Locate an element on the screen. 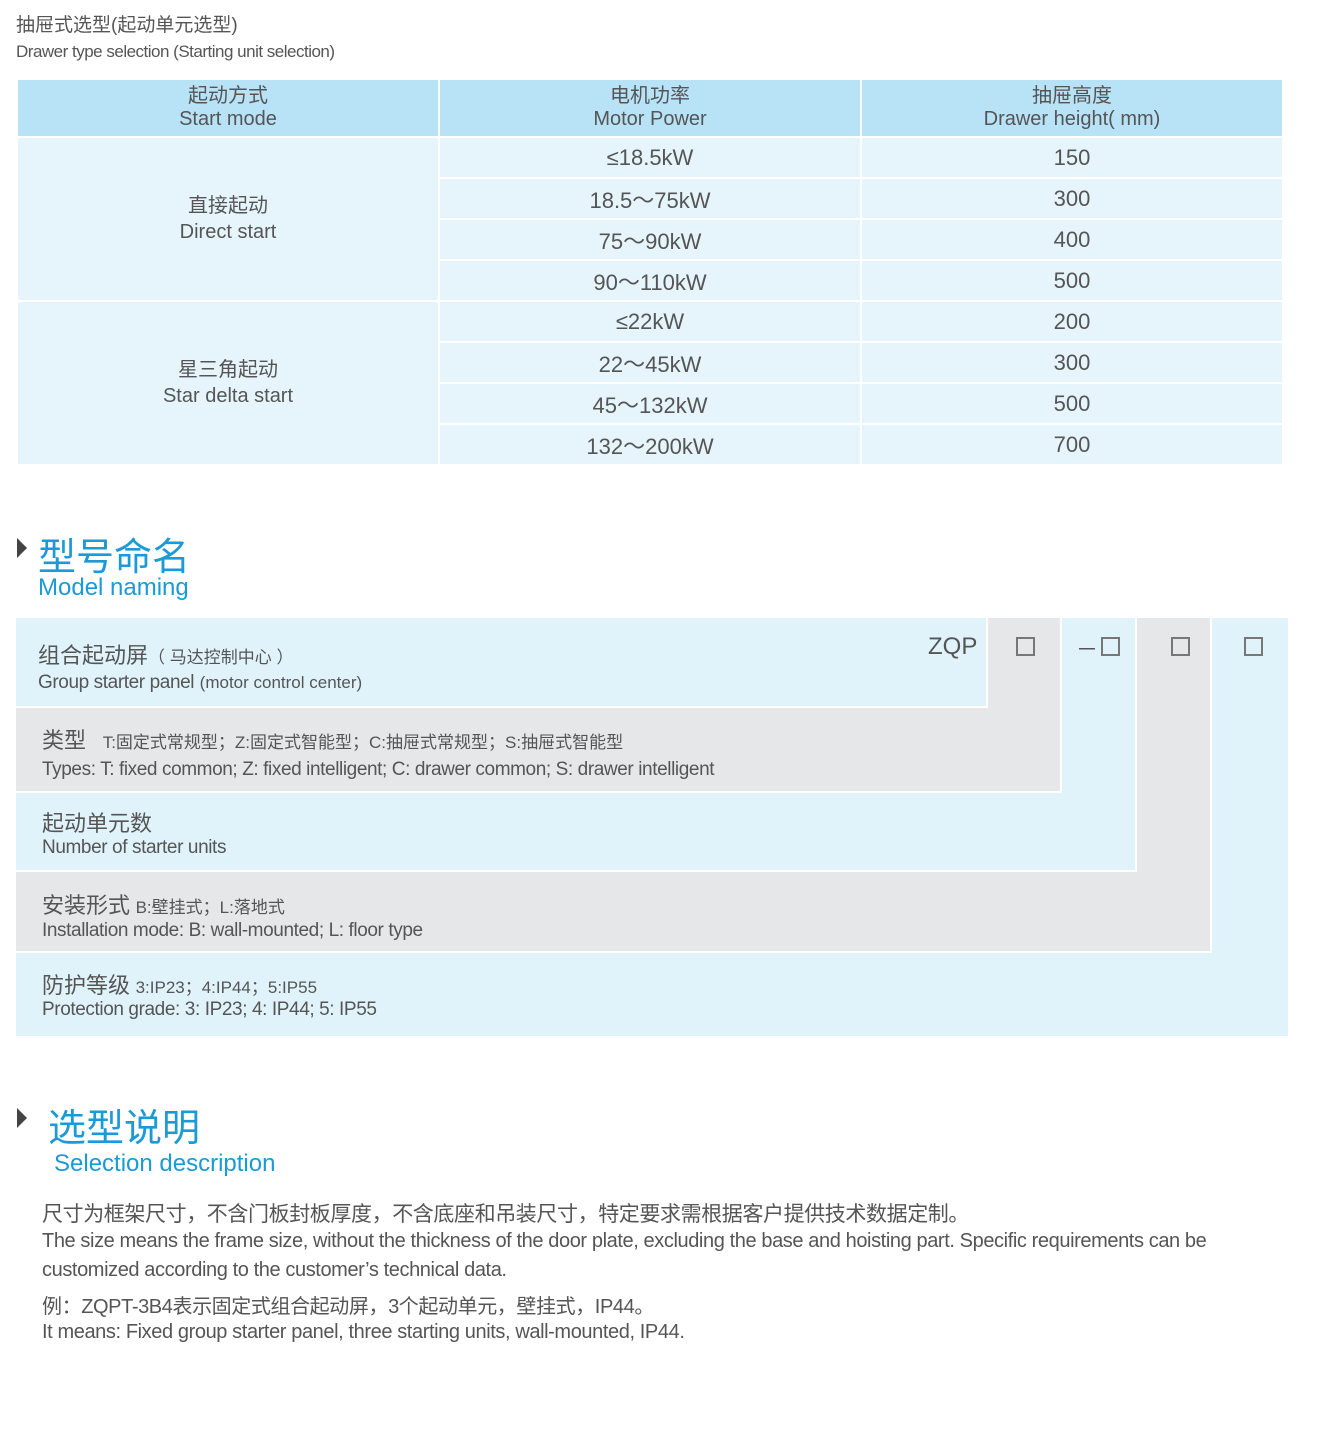 The width and height of the screenshot is (1322, 1436). col-drawer-height: 抽屉高度 Drawer height( mm) is located at coordinates (1072, 109).